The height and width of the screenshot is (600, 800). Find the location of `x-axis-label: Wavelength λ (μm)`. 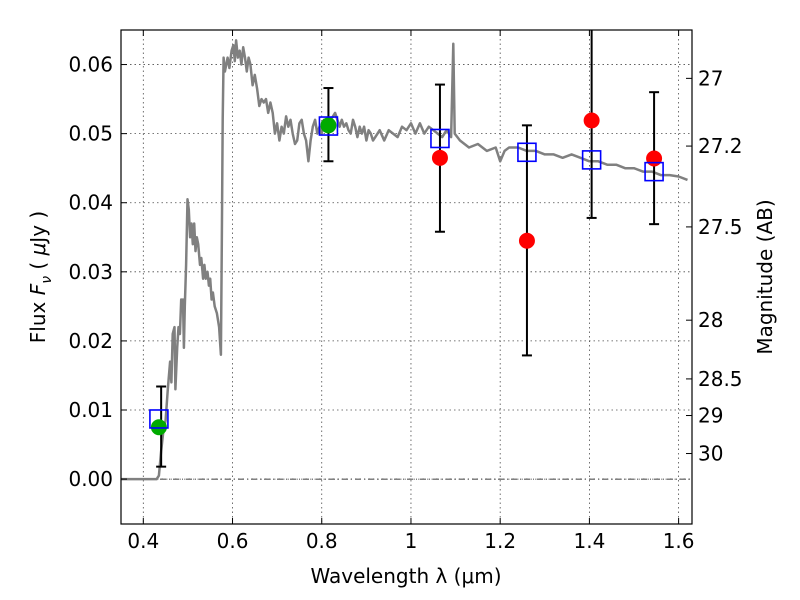

x-axis-label: Wavelength λ (μm) is located at coordinates (405, 576).